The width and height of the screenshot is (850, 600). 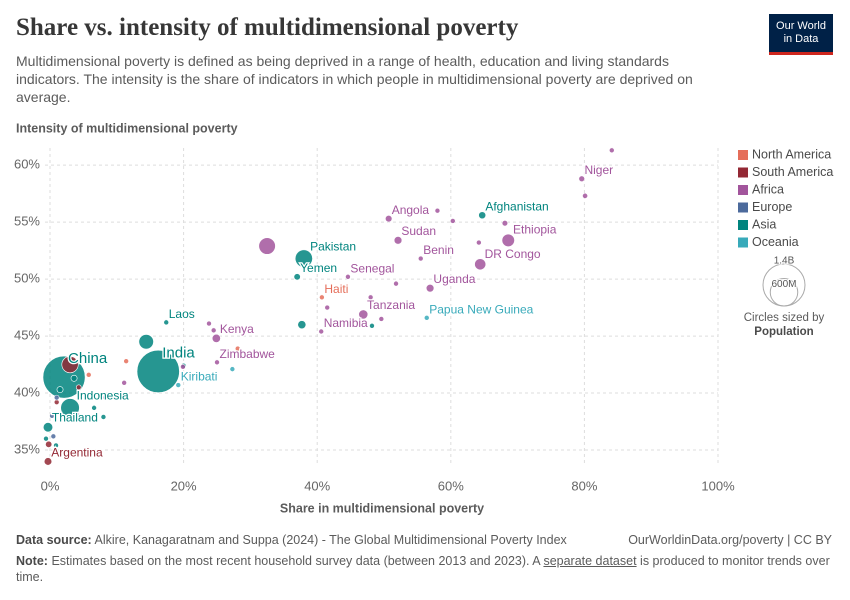 What do you see at coordinates (248, 354) in the screenshot?
I see `point-label: Zimbabwe` at bounding box center [248, 354].